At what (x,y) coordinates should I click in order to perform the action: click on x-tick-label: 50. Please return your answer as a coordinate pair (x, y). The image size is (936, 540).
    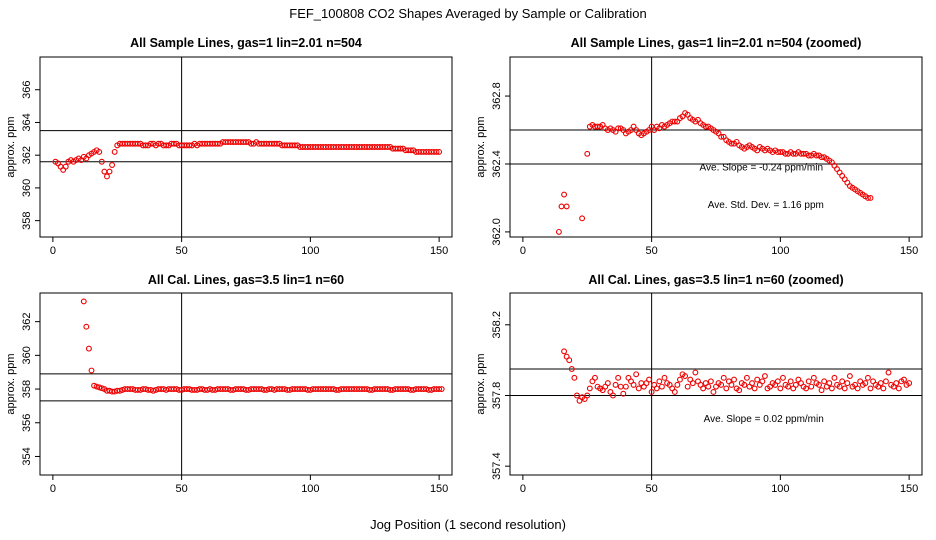
    Looking at the image, I should click on (182, 251).